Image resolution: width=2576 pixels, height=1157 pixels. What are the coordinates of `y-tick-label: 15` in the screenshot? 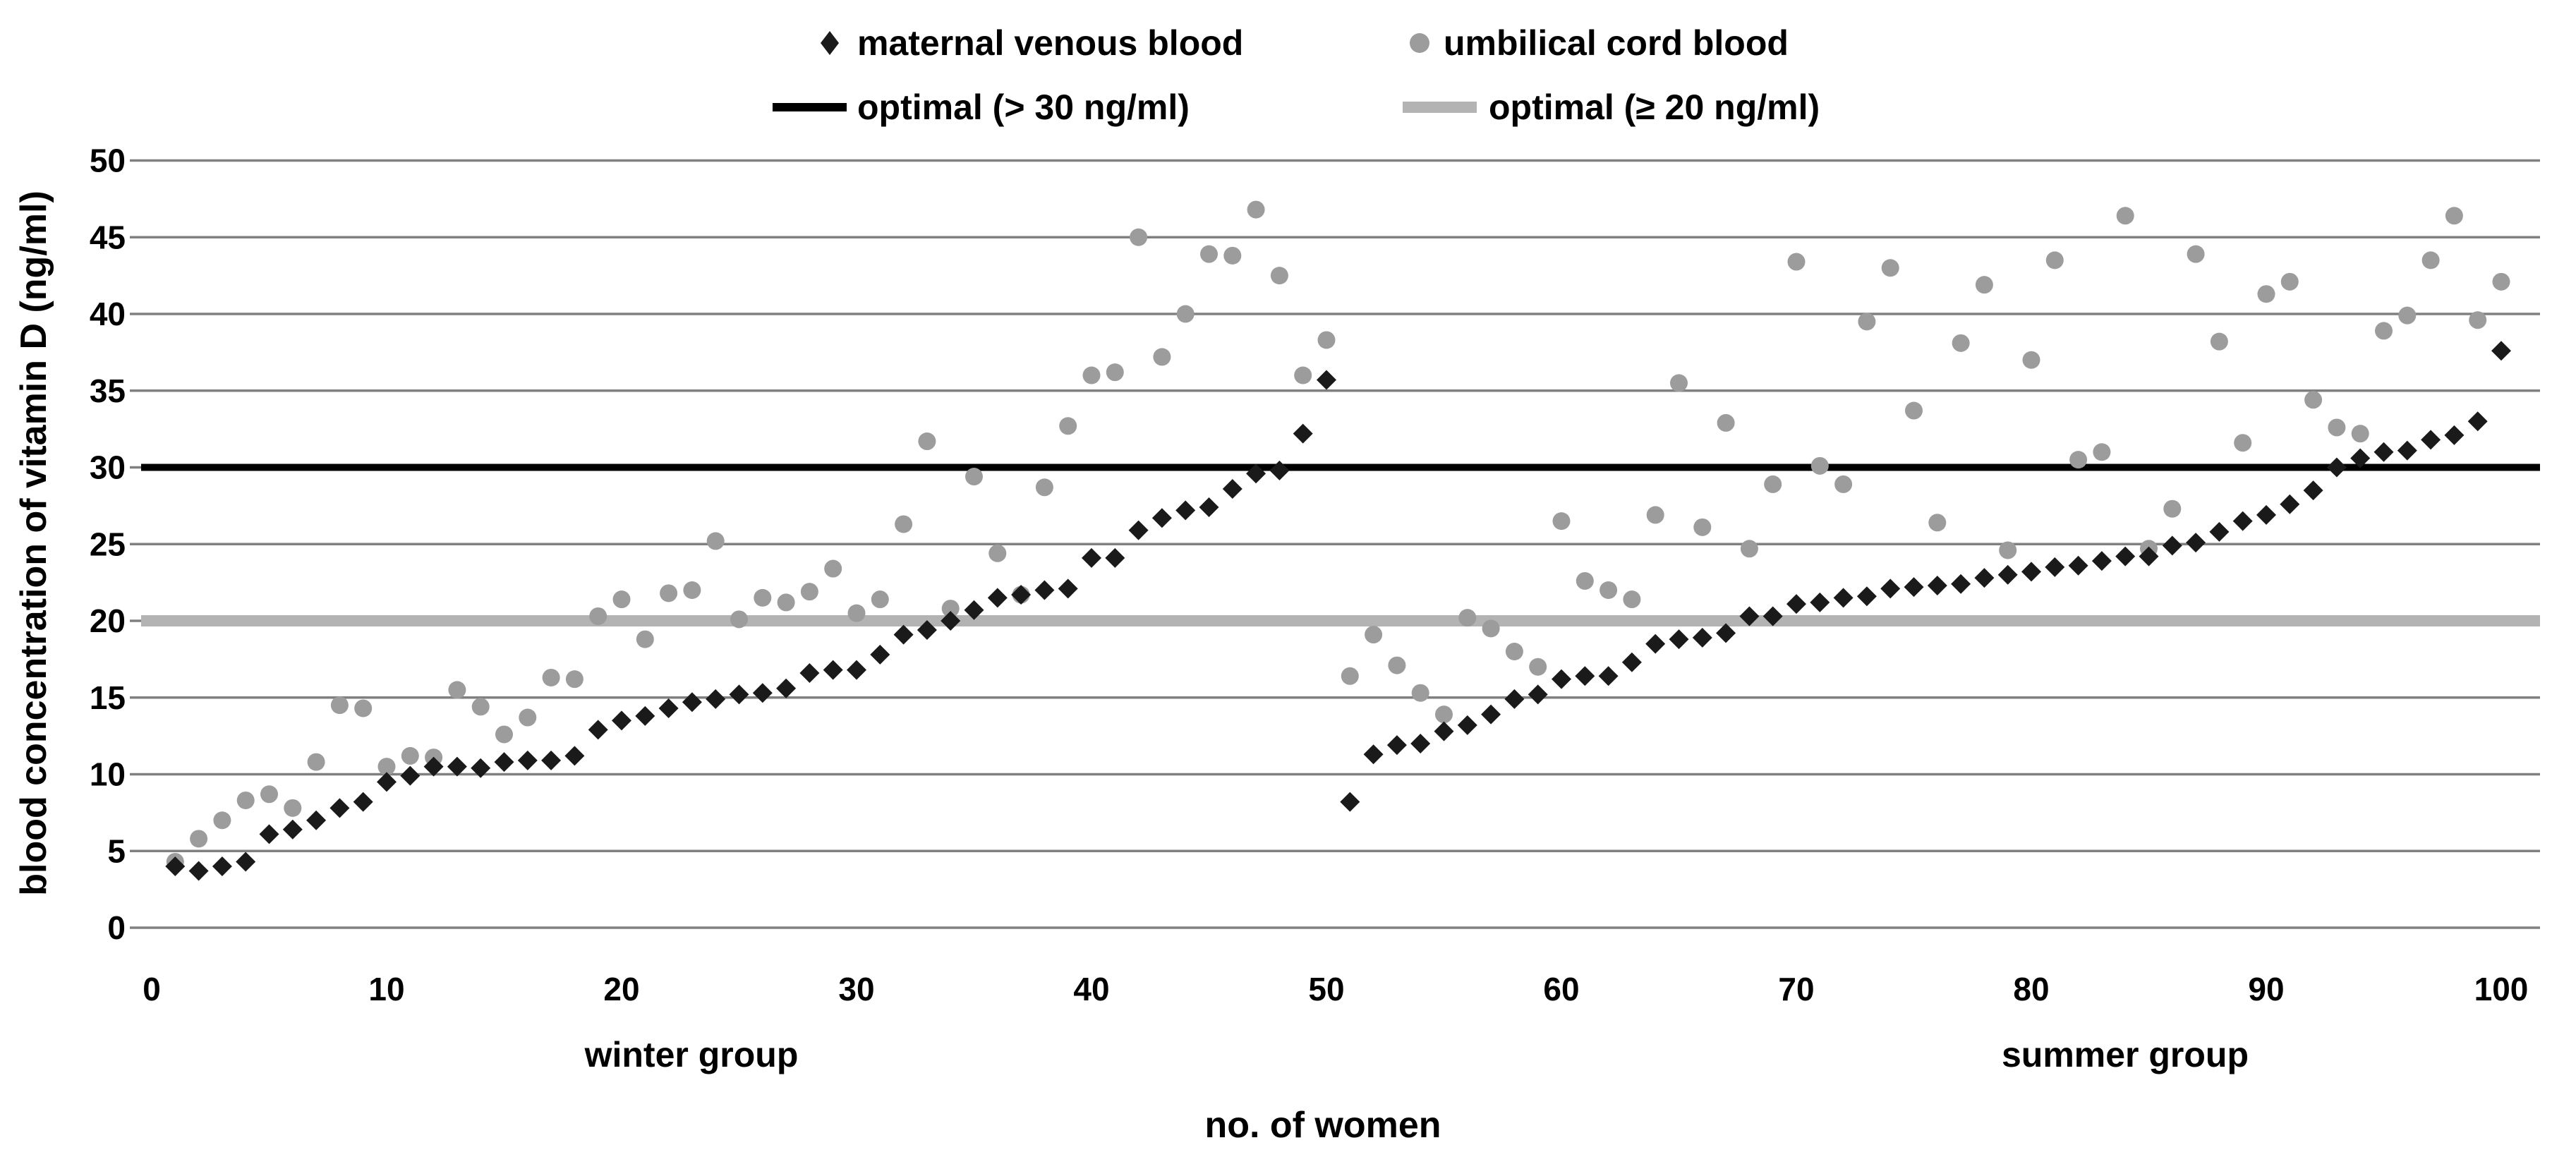 It's located at (108, 697).